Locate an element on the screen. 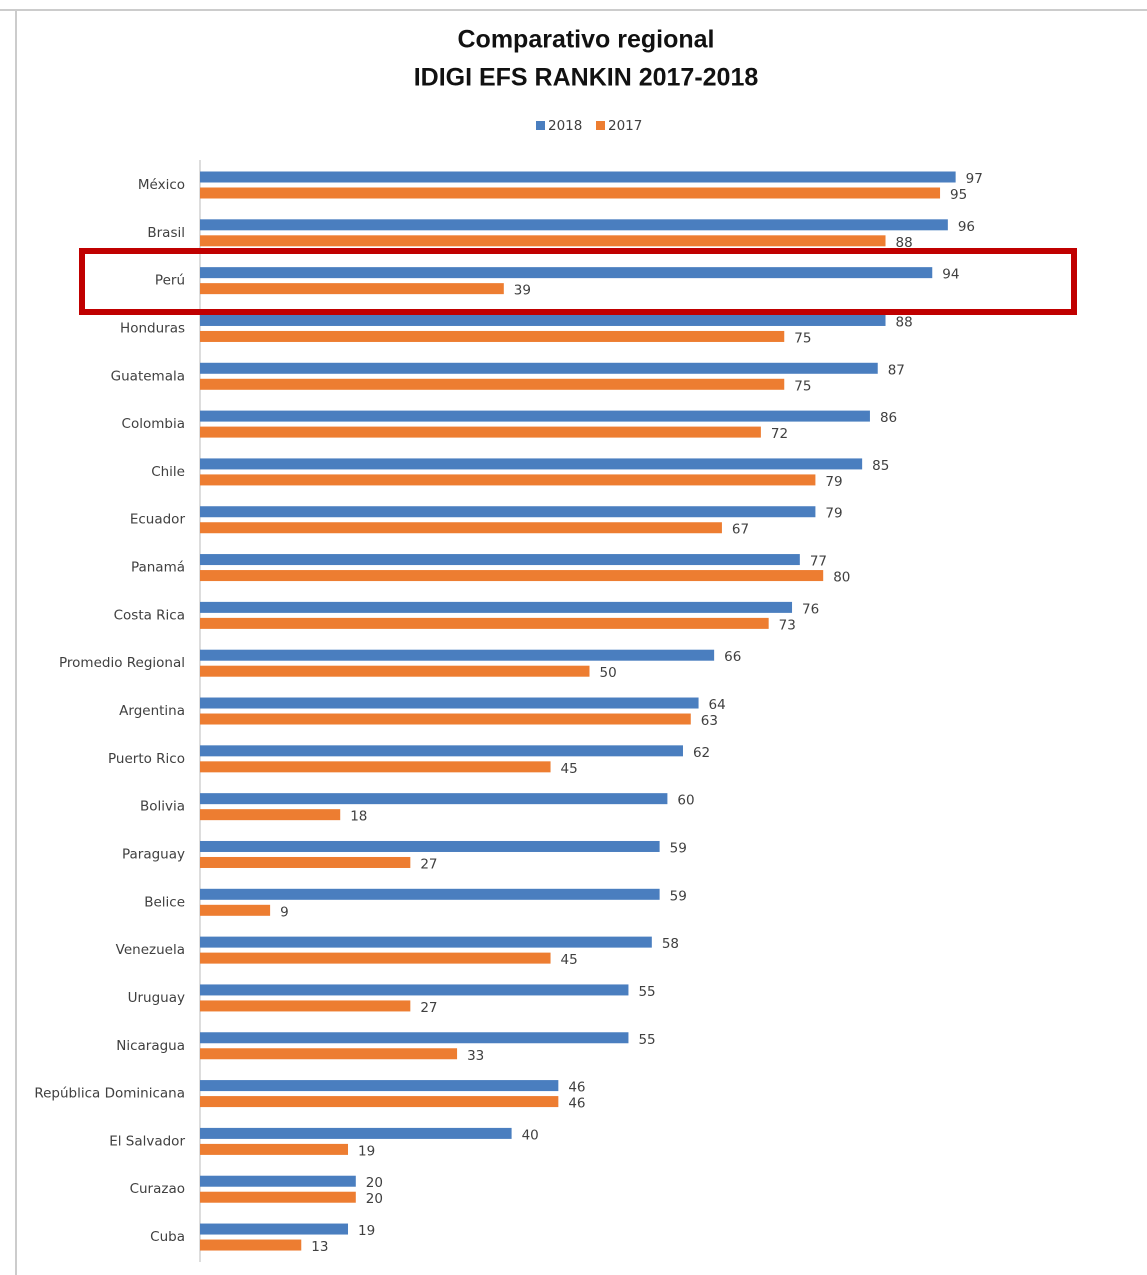 The image size is (1147, 1275). y-tick-label: Promedio Regional is located at coordinates (122, 663).